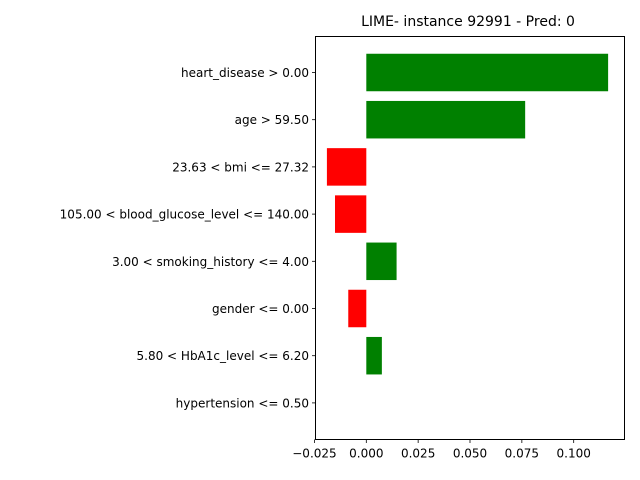  I want to click on x-tick-label: −0.025, so click(314, 454).